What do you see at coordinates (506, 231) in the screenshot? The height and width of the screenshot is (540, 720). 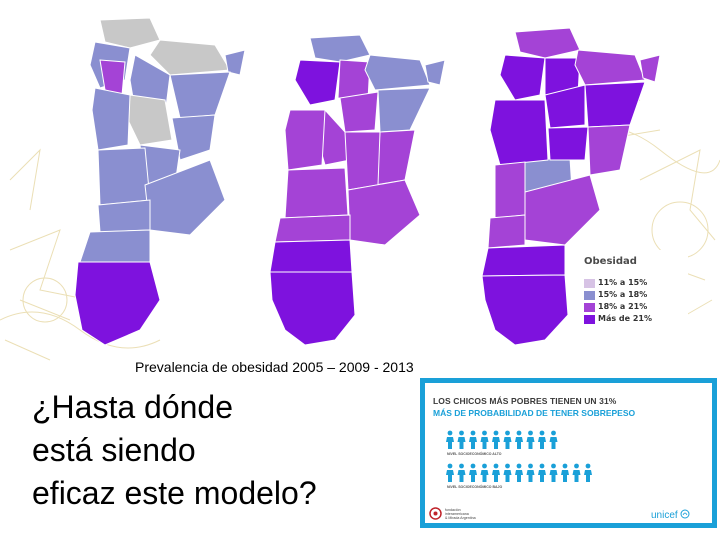 I see `map-2013-la-pampa` at bounding box center [506, 231].